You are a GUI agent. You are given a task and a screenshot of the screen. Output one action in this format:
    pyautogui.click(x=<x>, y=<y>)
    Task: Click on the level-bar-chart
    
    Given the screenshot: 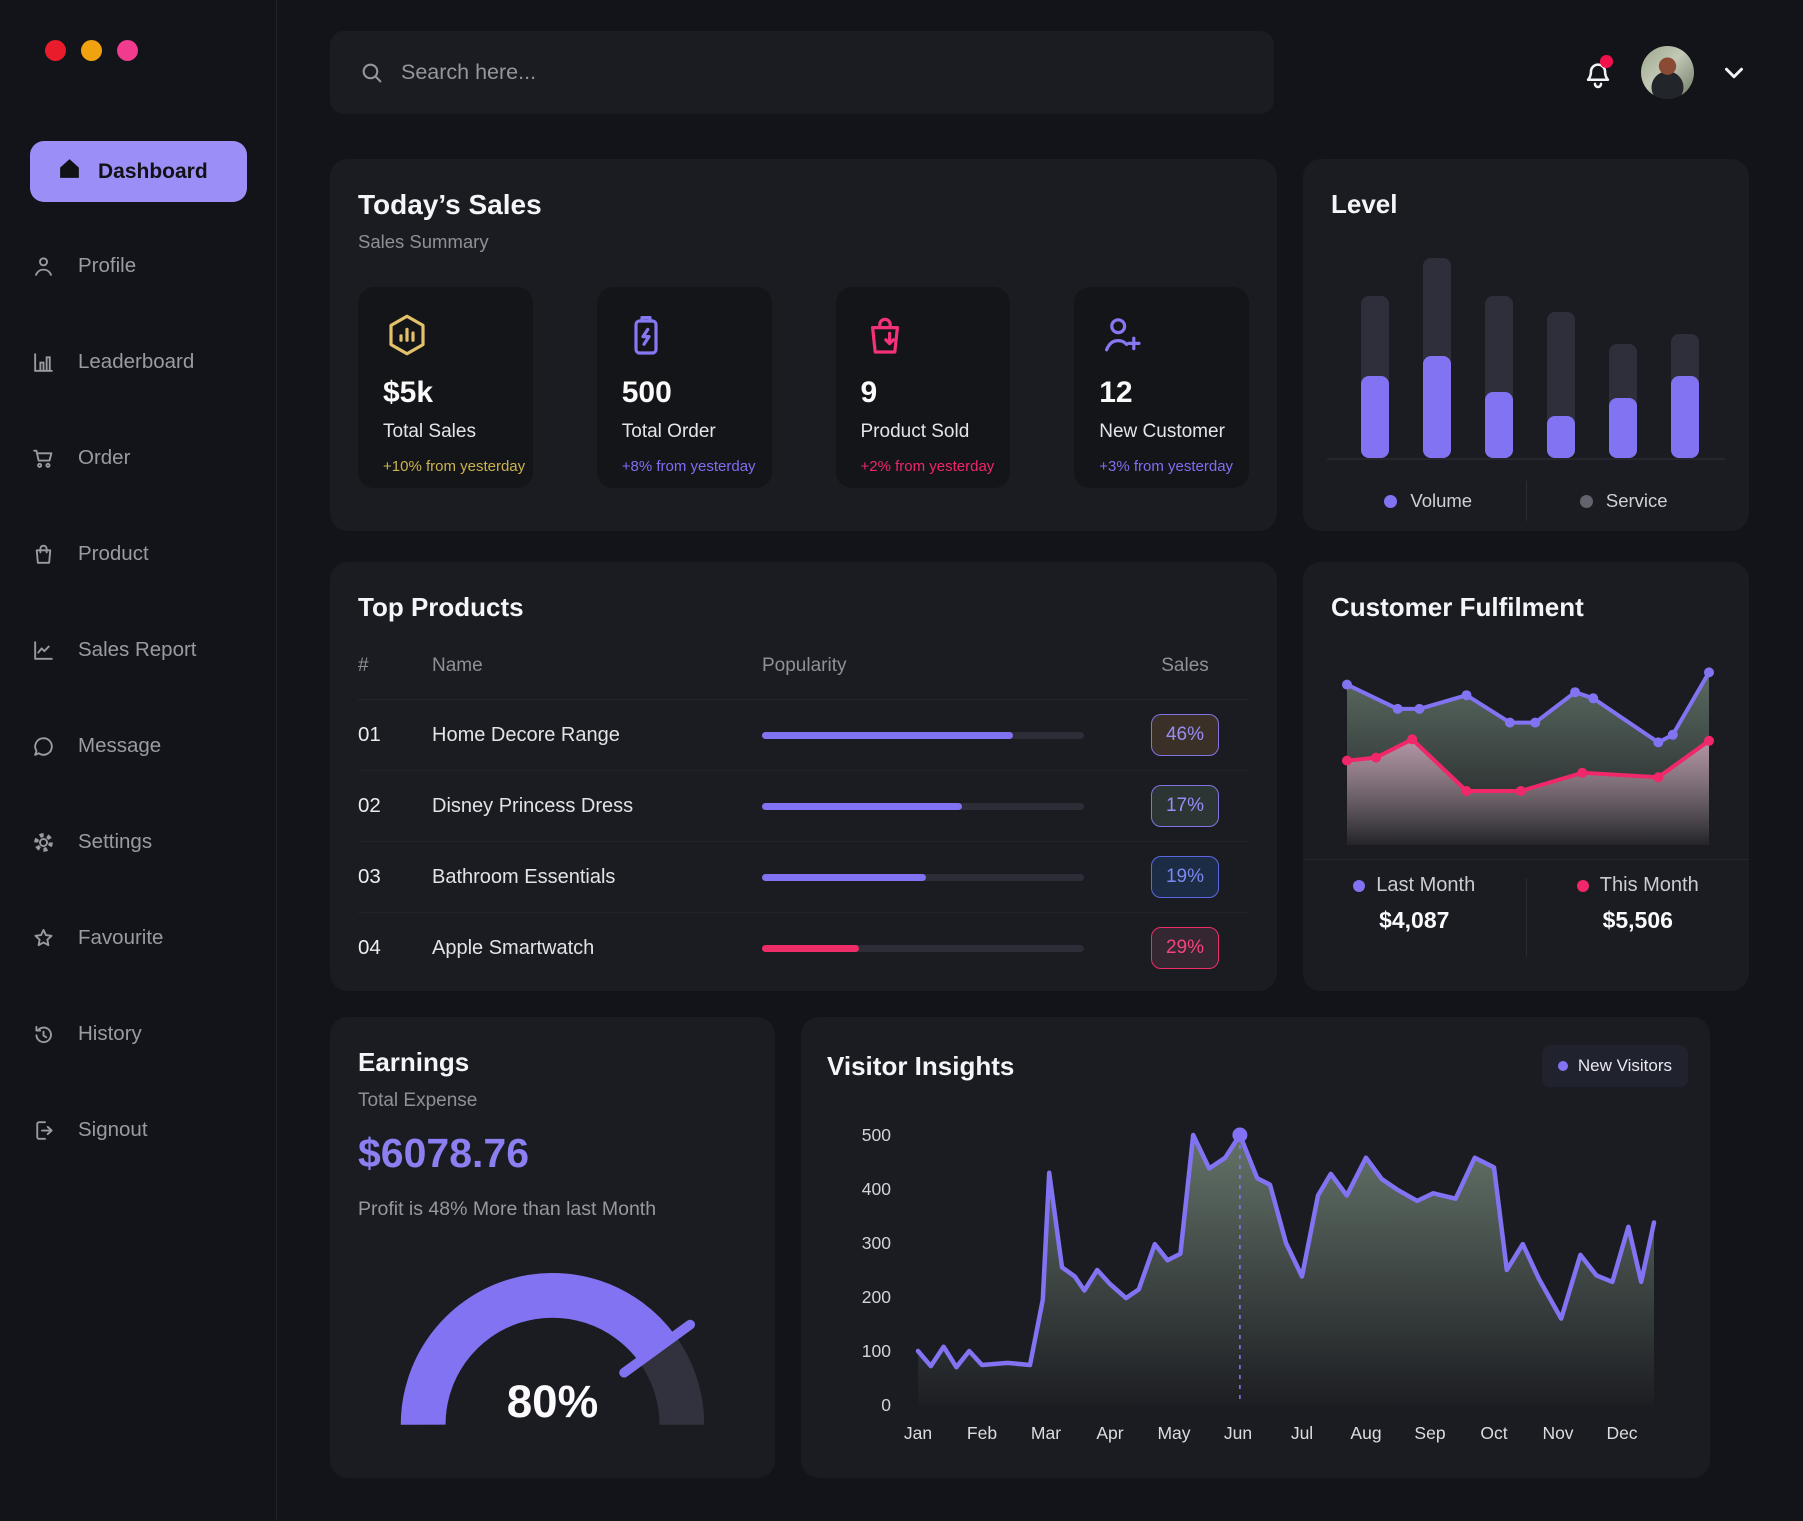 What is the action you would take?
    pyautogui.click(x=1526, y=344)
    